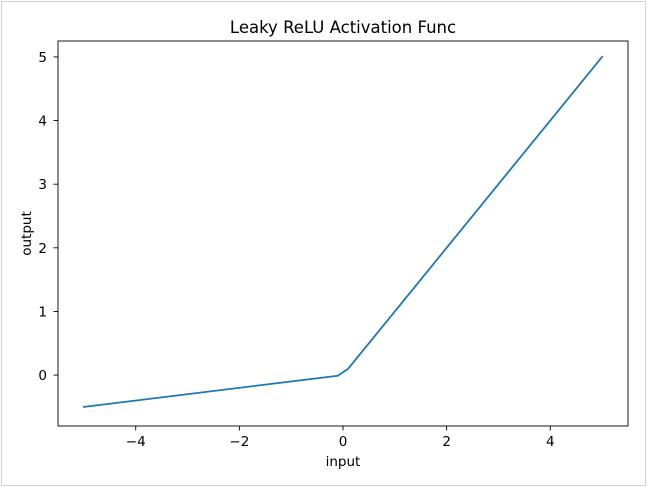  What do you see at coordinates (343, 442) in the screenshot?
I see `x-tick-label: 0` at bounding box center [343, 442].